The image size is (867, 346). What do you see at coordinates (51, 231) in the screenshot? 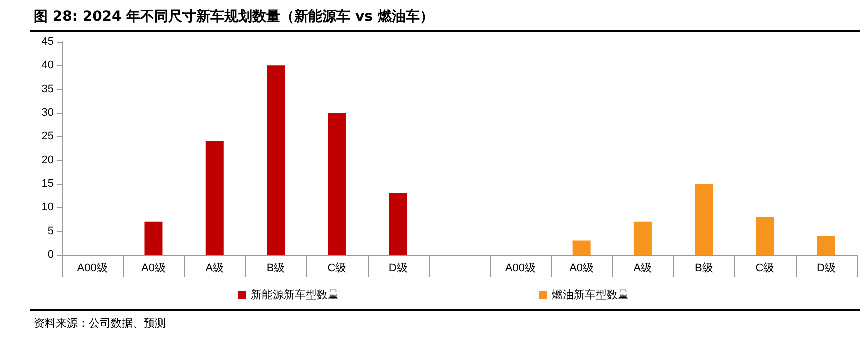
I see `y-tick-label: 5` at bounding box center [51, 231].